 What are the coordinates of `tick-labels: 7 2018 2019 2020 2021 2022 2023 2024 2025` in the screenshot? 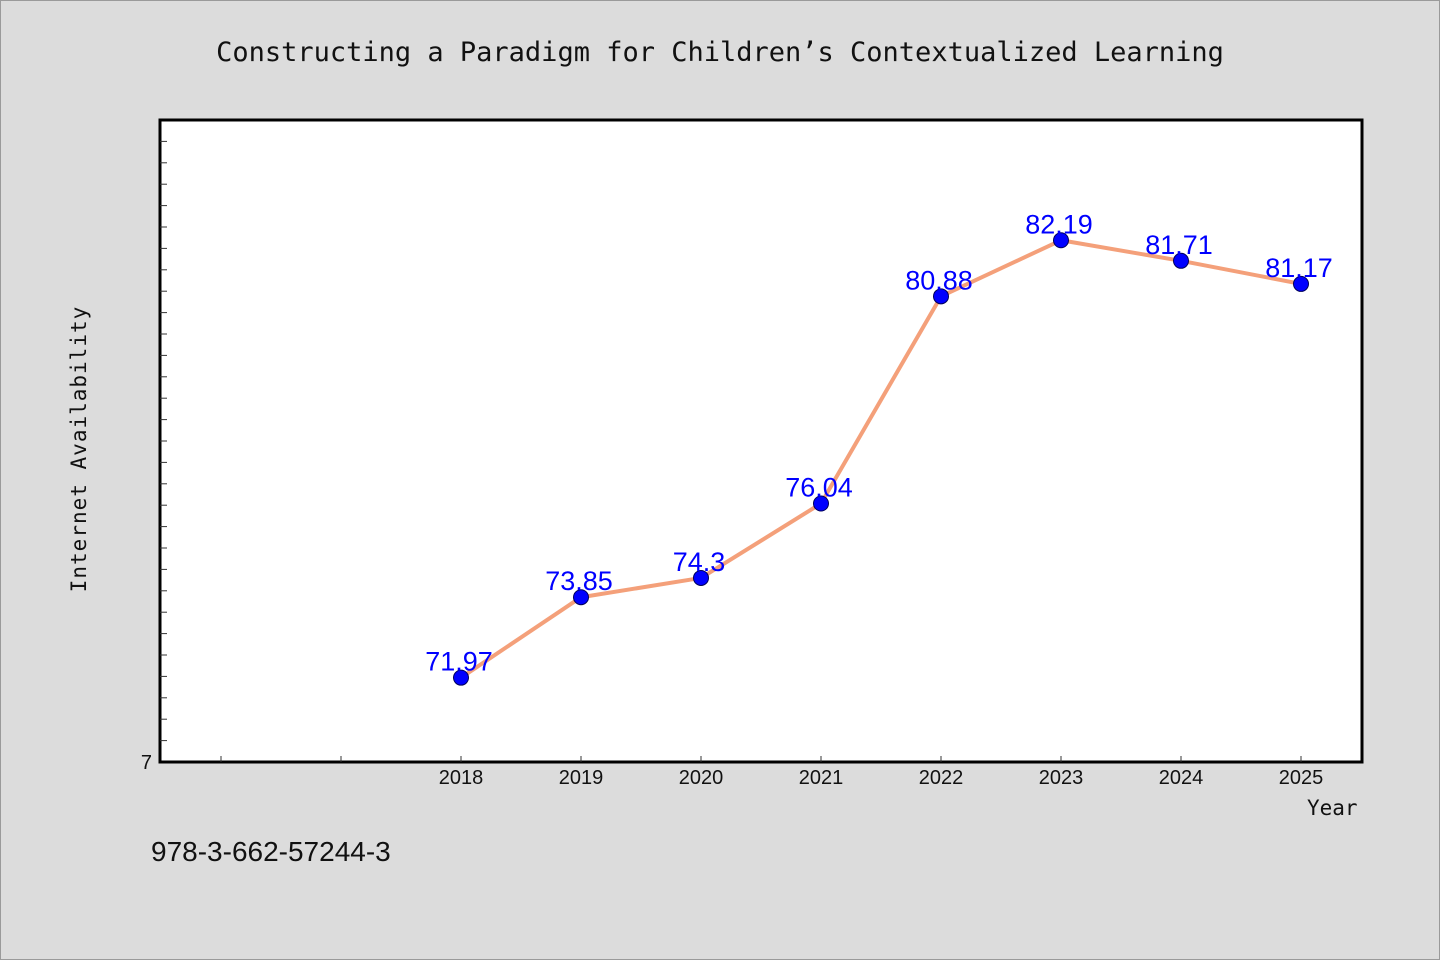 It's located at (732, 770).